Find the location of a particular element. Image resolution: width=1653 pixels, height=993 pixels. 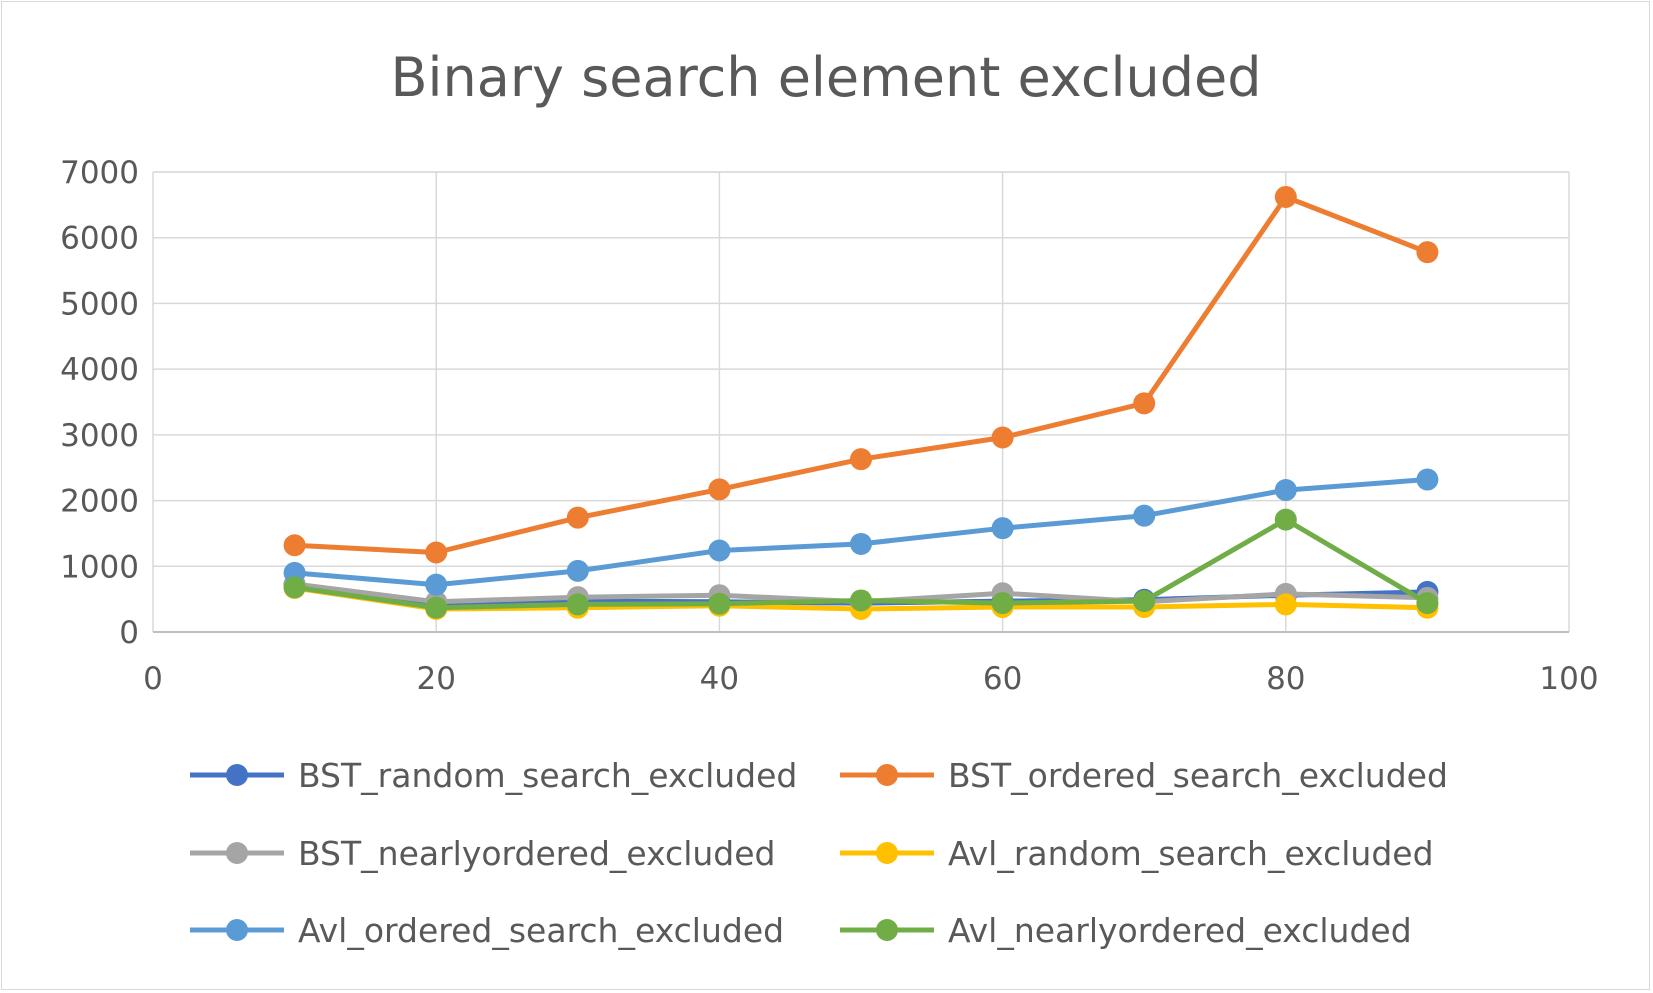

legend-item: Avl_random_search_excluded is located at coordinates (1137, 853).